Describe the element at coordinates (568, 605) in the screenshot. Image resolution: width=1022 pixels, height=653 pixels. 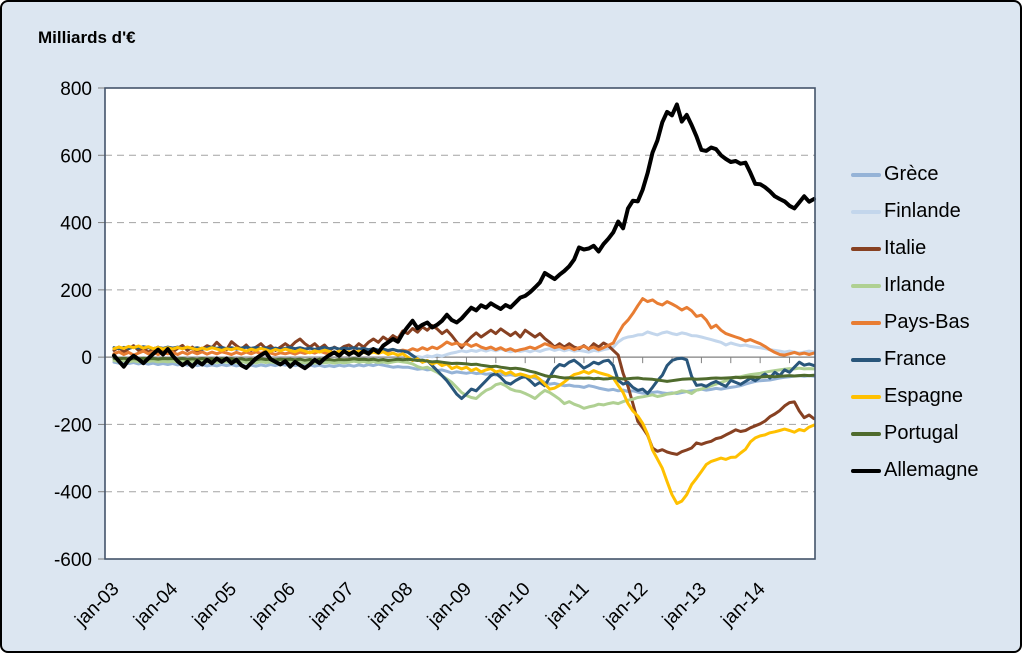
I see `x-axis-label: jan-11` at that location.